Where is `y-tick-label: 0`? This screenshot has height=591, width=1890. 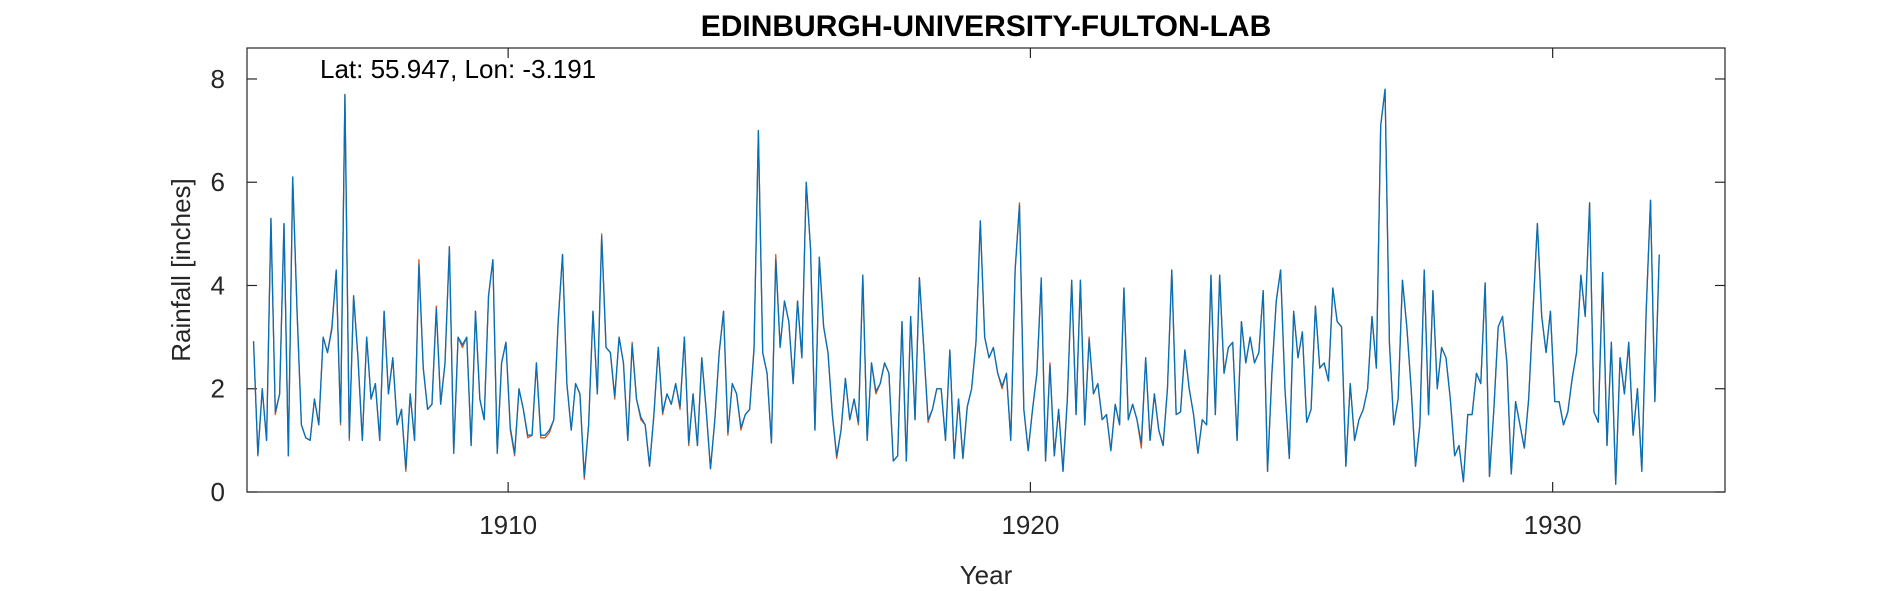 y-tick-label: 0 is located at coordinates (218, 492).